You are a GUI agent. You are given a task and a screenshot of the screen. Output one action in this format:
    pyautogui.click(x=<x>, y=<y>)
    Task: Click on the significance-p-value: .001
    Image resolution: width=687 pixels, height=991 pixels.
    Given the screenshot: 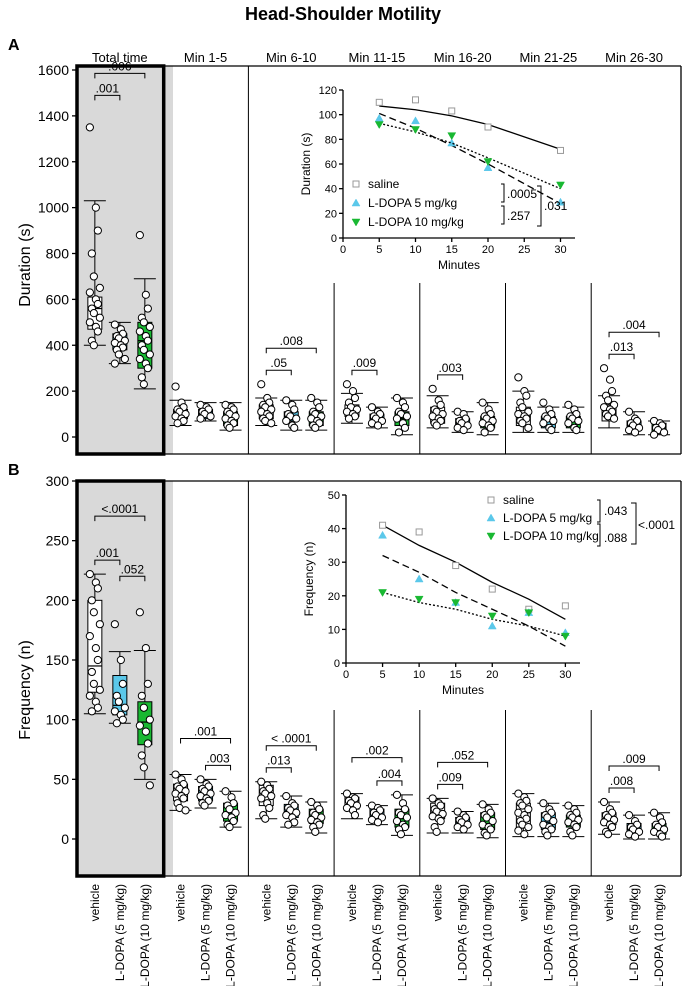 What is the action you would take?
    pyautogui.click(x=206, y=732)
    